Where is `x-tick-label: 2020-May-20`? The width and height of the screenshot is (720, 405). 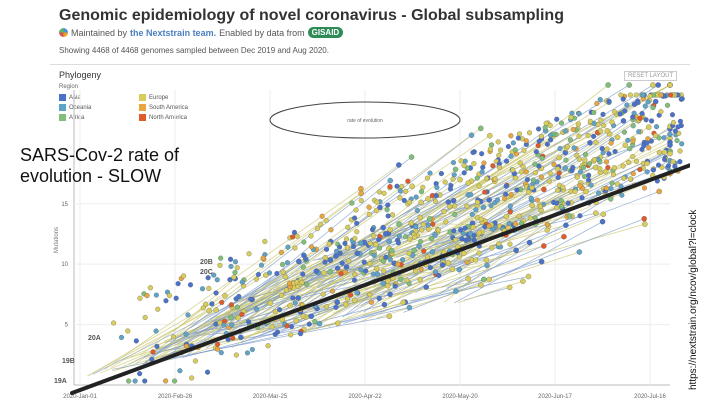 x-tick-label: 2020-May-20 is located at coordinates (460, 397).